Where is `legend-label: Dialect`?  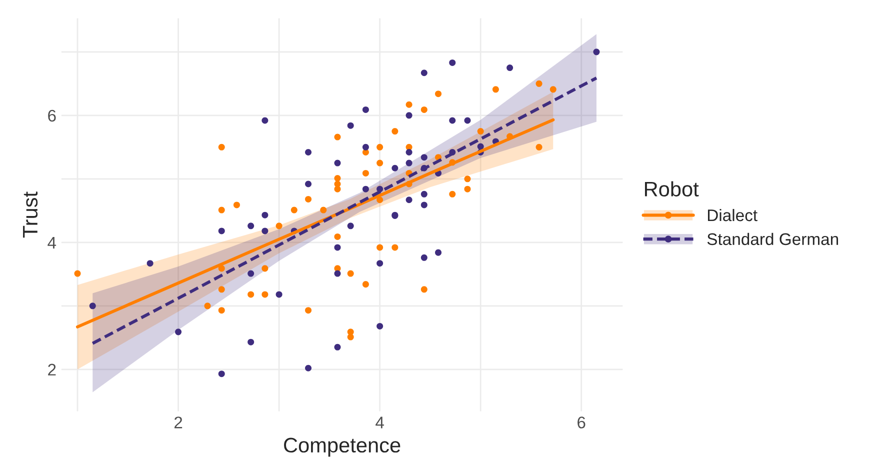 legend-label: Dialect is located at coordinates (733, 215).